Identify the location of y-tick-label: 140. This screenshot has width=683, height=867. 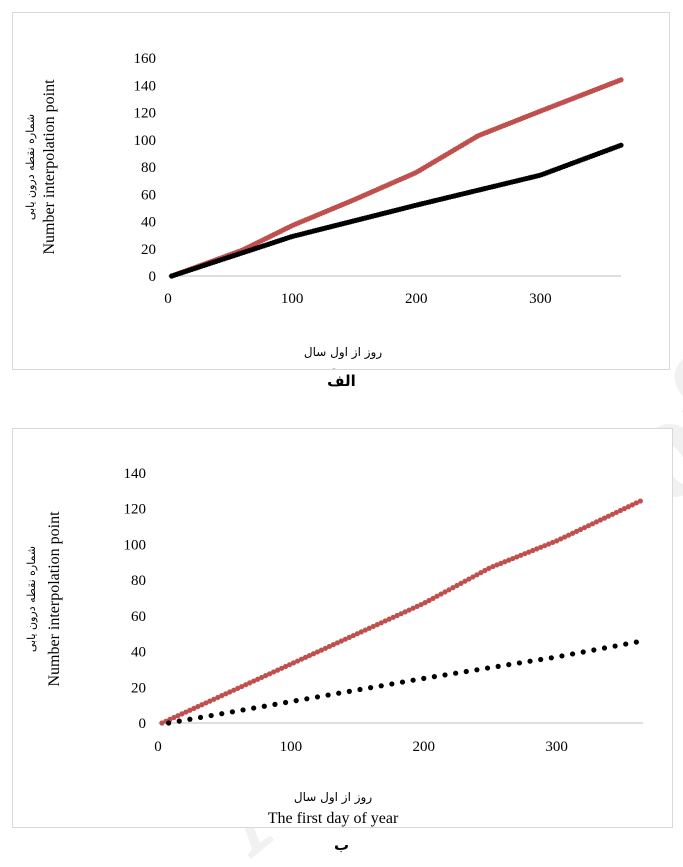
(145, 86).